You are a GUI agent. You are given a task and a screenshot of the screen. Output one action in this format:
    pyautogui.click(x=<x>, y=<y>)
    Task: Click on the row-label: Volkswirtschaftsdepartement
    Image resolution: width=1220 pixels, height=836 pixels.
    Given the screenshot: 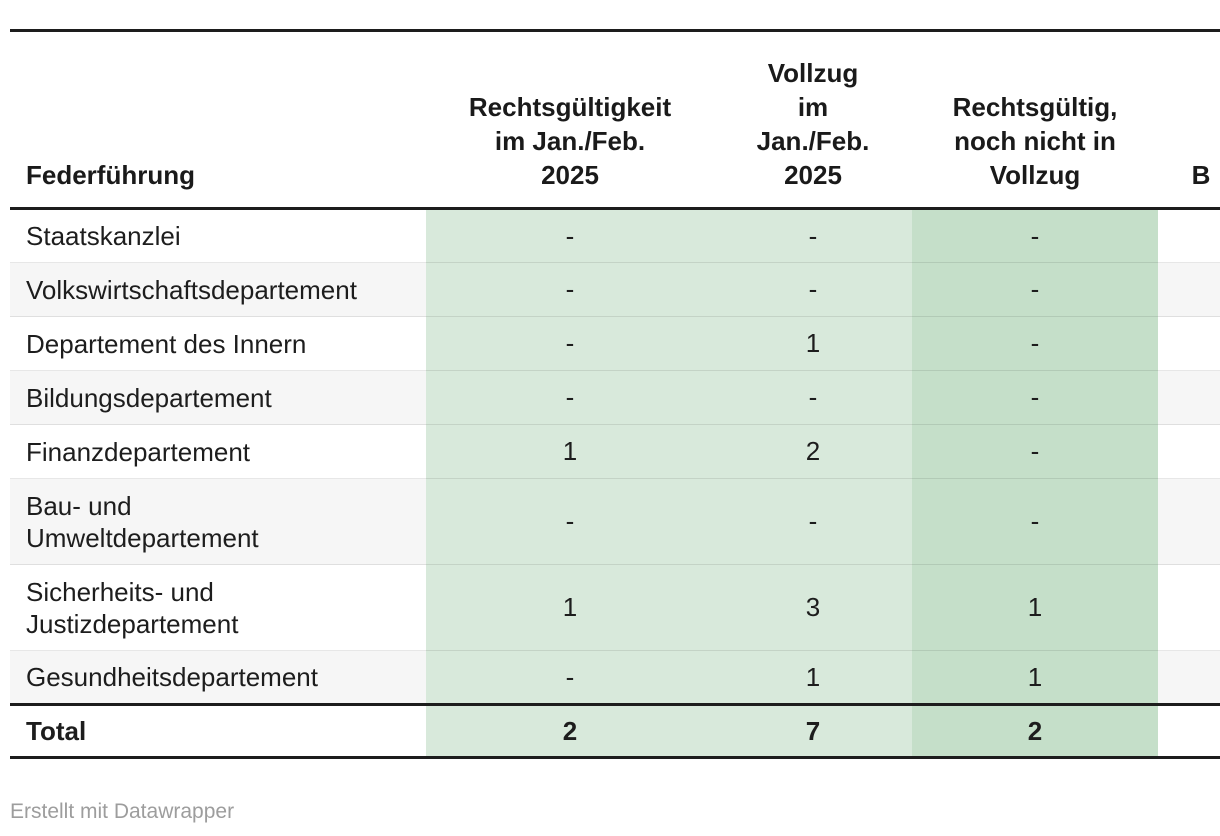 What is the action you would take?
    pyautogui.click(x=218, y=289)
    